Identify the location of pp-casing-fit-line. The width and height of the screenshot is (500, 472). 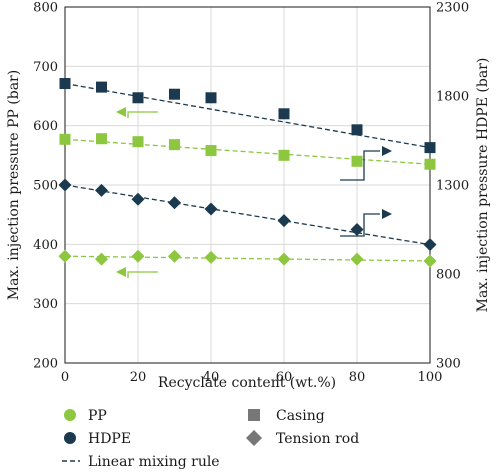
(247, 151).